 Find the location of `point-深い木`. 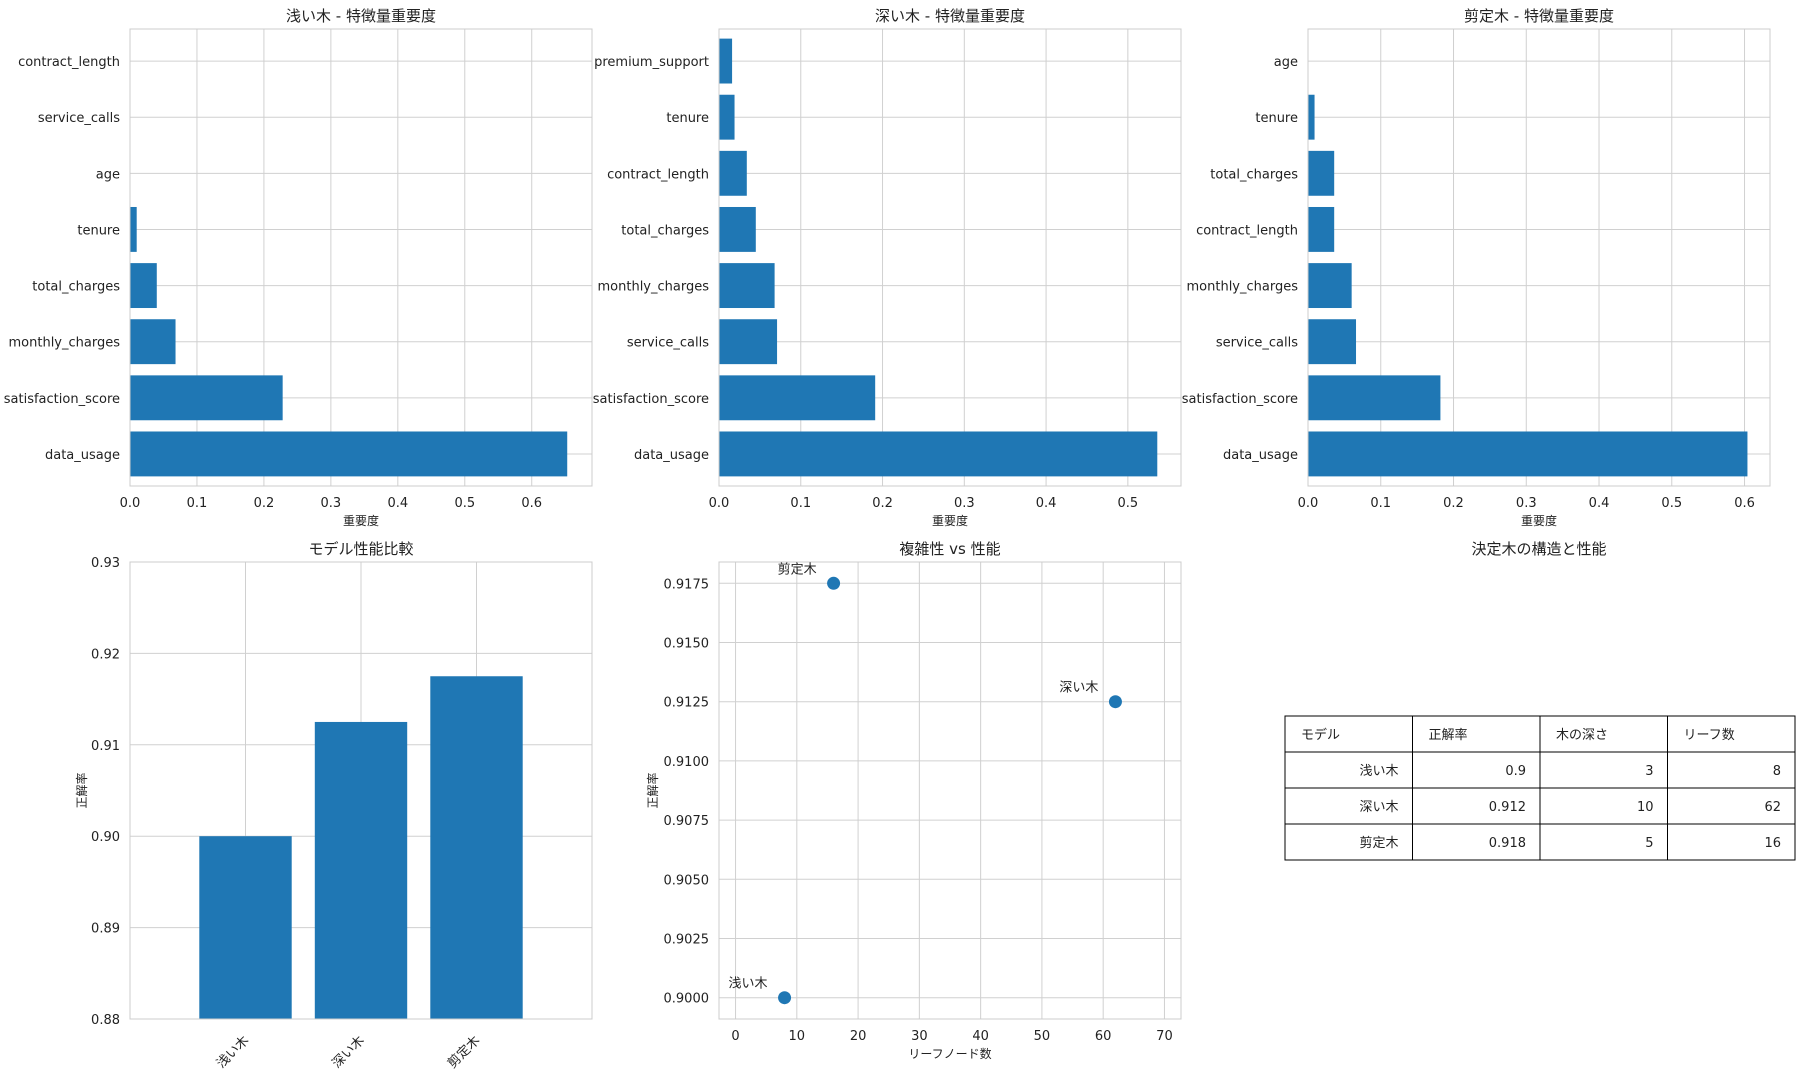

point-深い木 is located at coordinates (1115, 702).